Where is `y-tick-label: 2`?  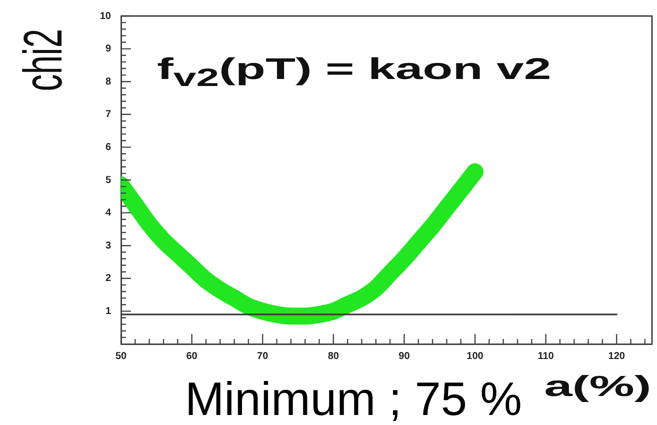
y-tick-label: 2 is located at coordinates (108, 278).